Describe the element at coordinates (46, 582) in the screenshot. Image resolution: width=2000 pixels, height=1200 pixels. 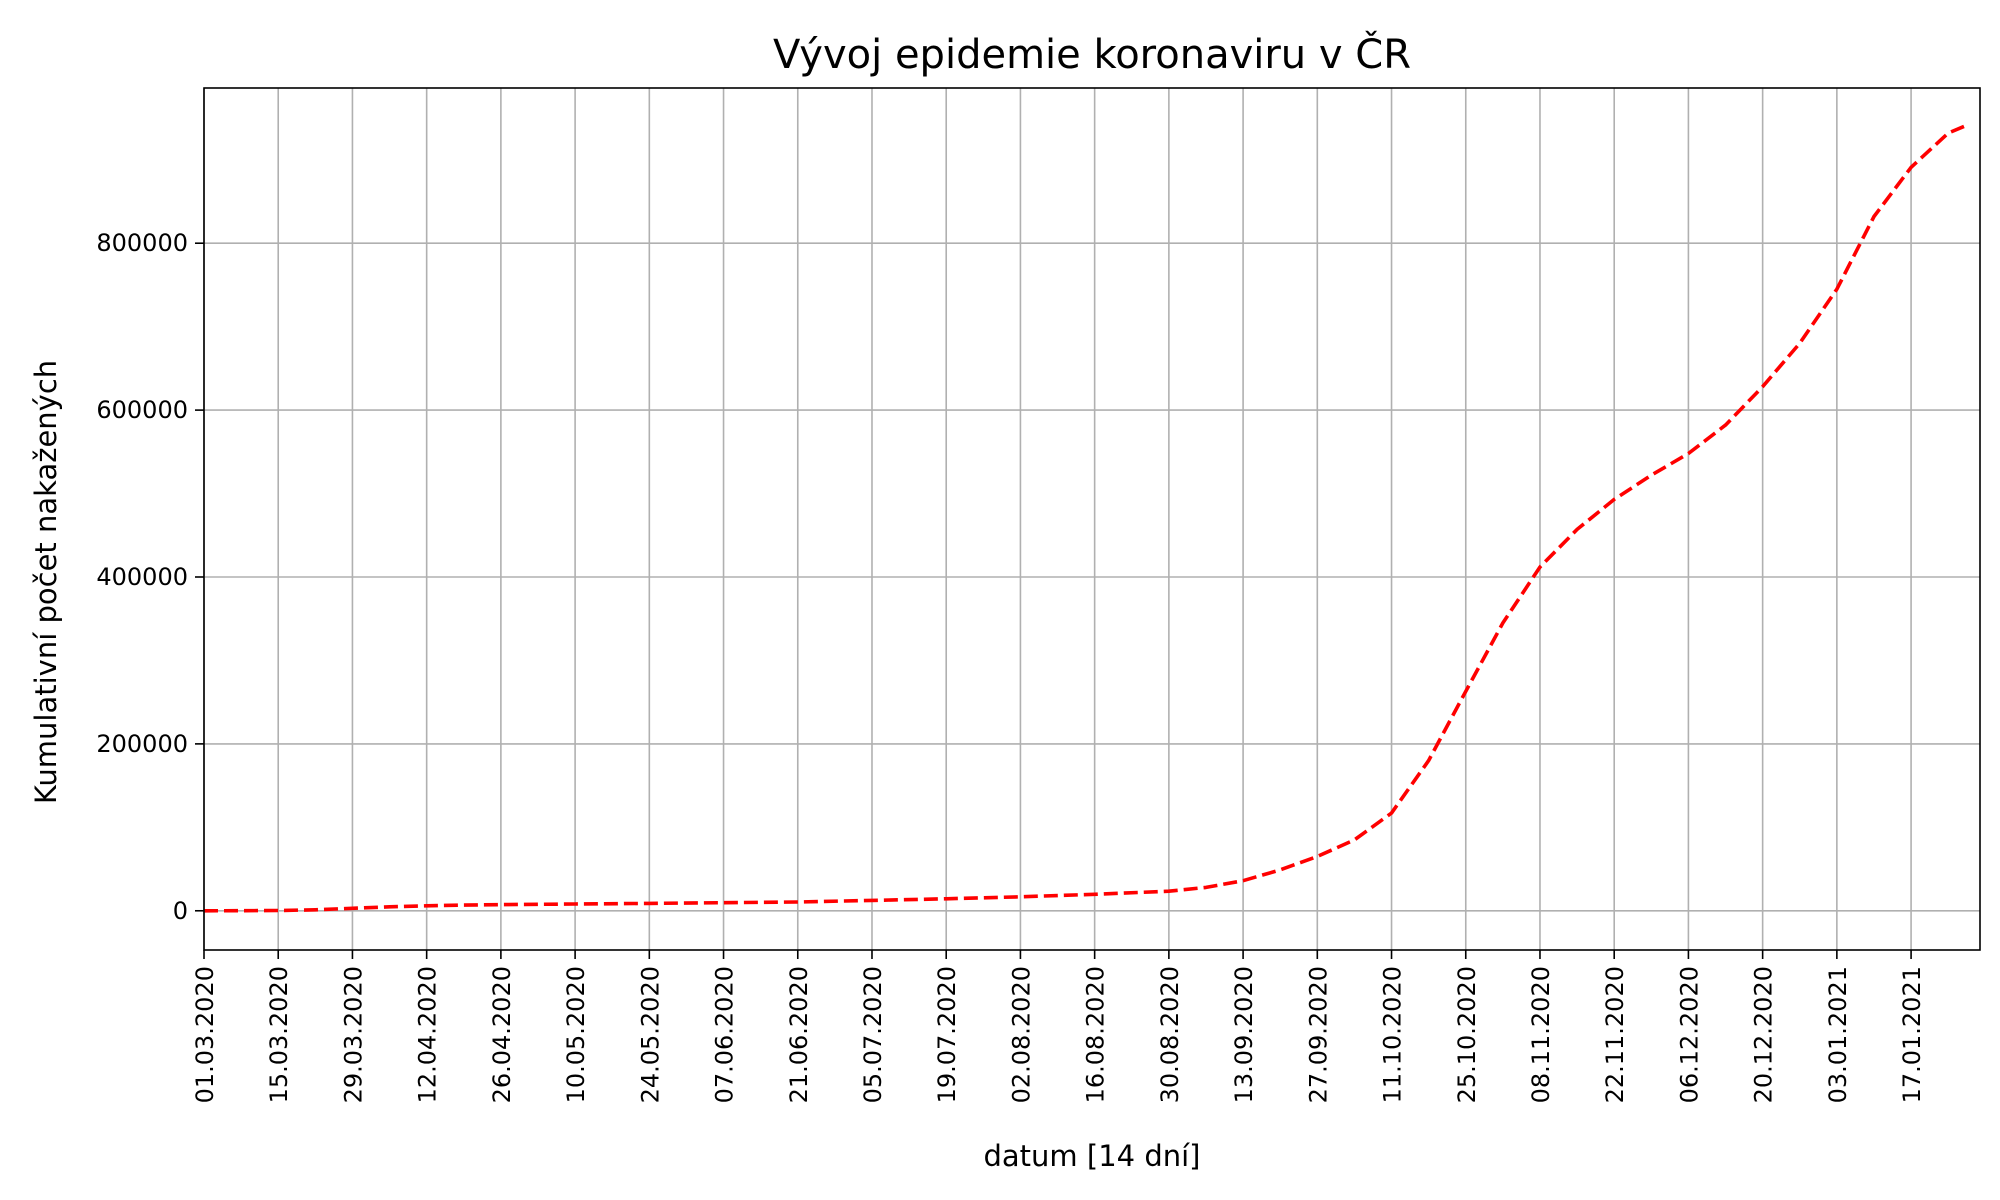
I see `y-axis-label: Kumulativní počet nakažených` at that location.